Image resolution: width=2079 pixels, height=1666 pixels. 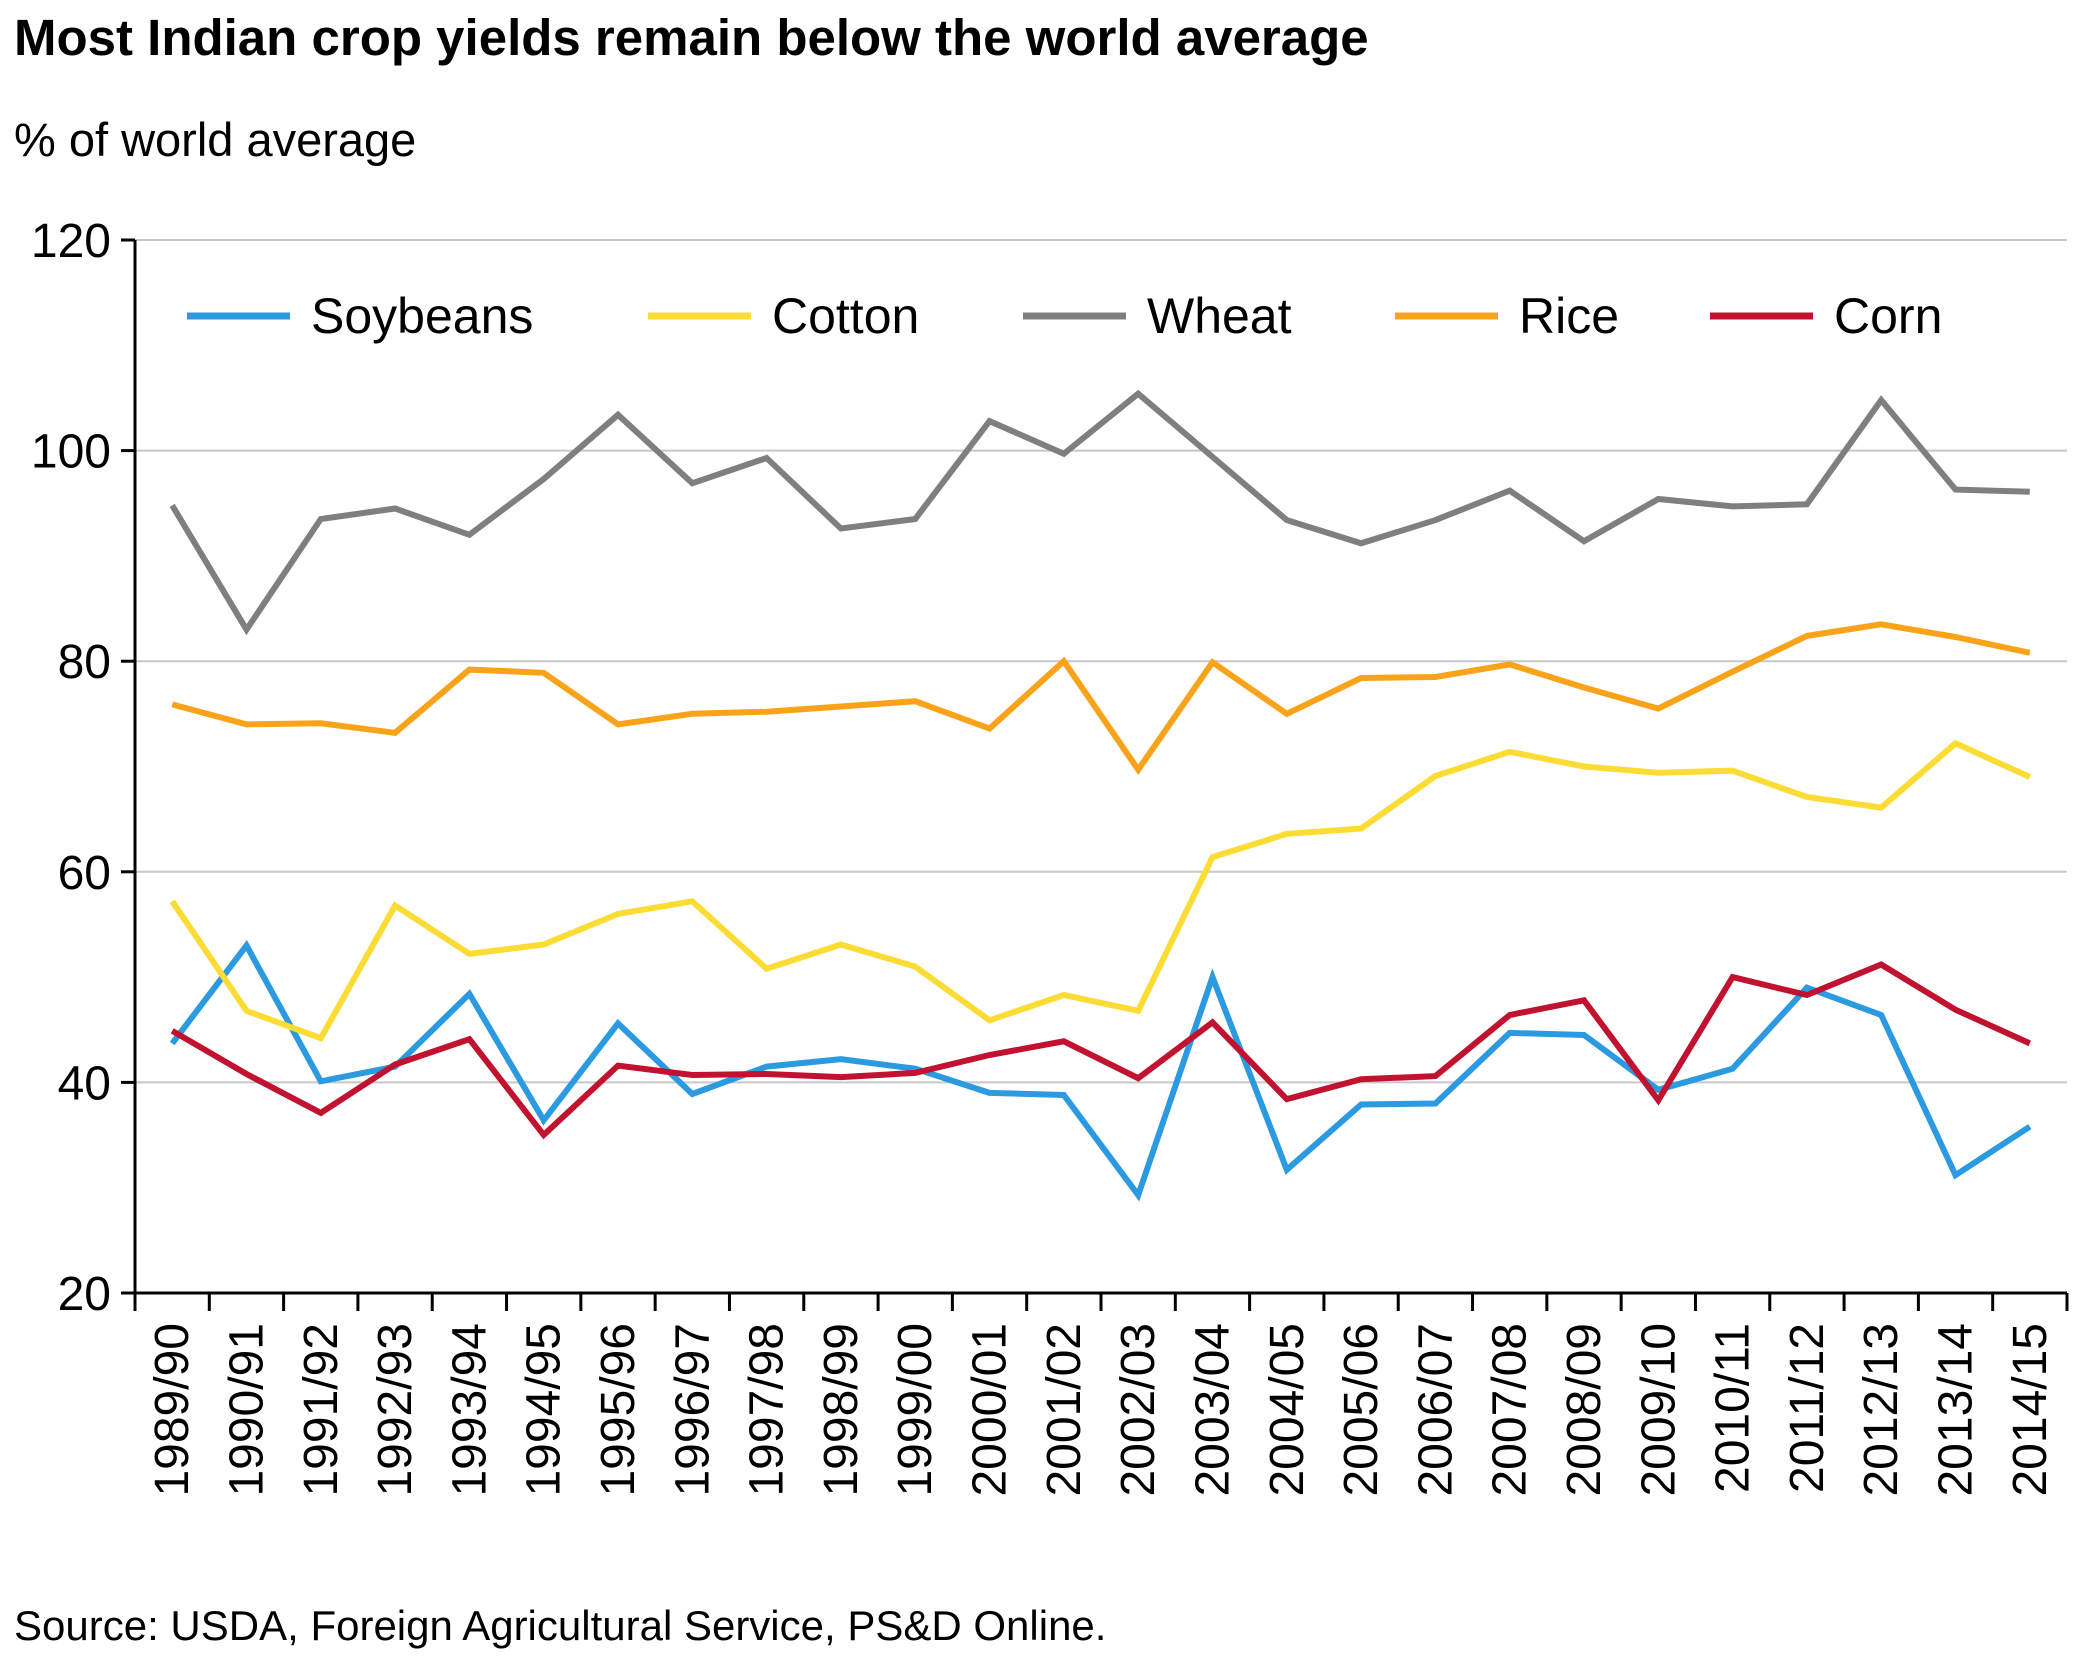 What do you see at coordinates (1219, 316) in the screenshot?
I see `legend-label-wheat: Wheat` at bounding box center [1219, 316].